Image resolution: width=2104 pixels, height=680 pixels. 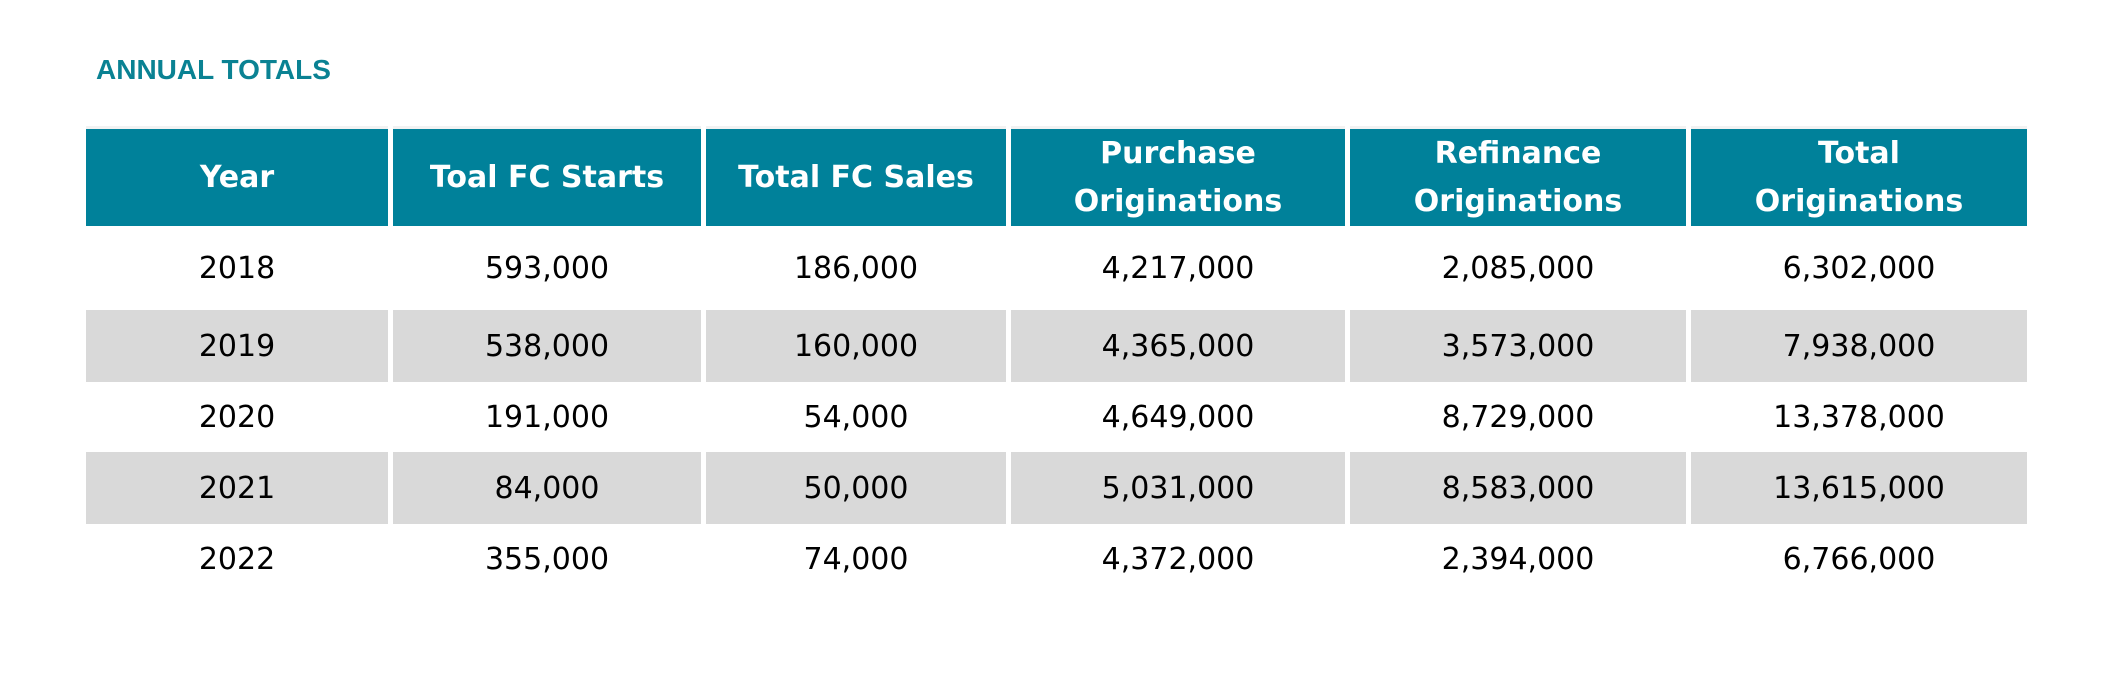 What do you see at coordinates (1178, 176) in the screenshot?
I see `header-purchase-originations: Purchase Originations` at bounding box center [1178, 176].